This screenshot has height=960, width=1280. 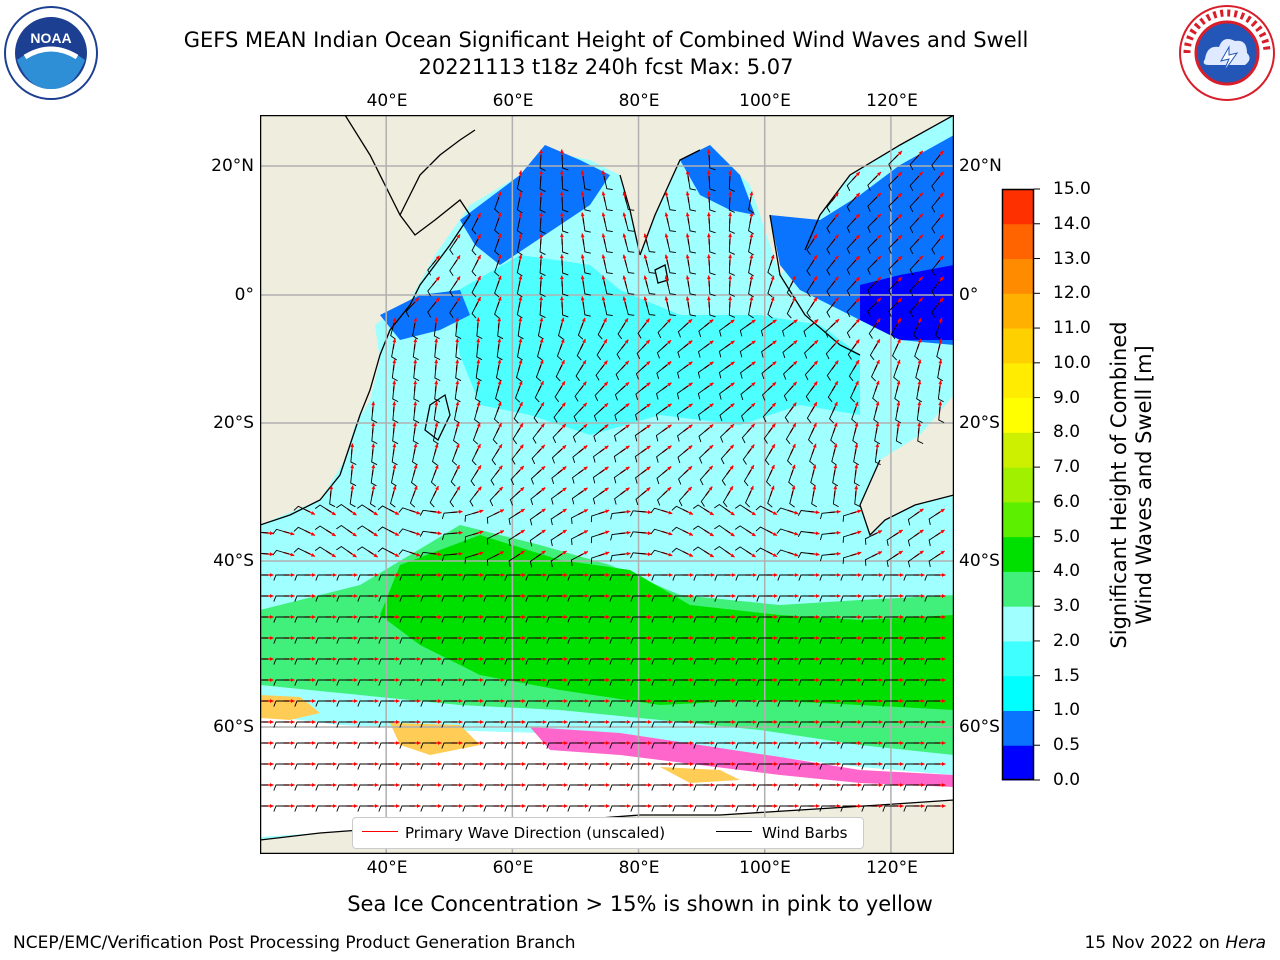 I want to click on colorbar-label-line2: Wind Waves and Swell [m], so click(x=1144, y=485).